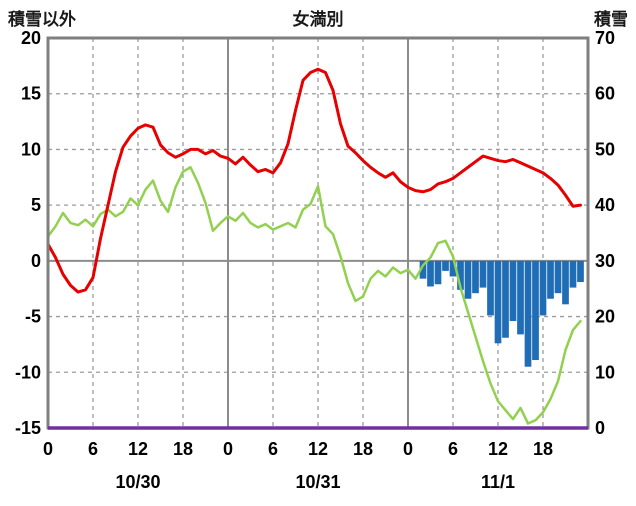  Describe the element at coordinates (36, 205) in the screenshot. I see `left-tick-label: 5` at that location.